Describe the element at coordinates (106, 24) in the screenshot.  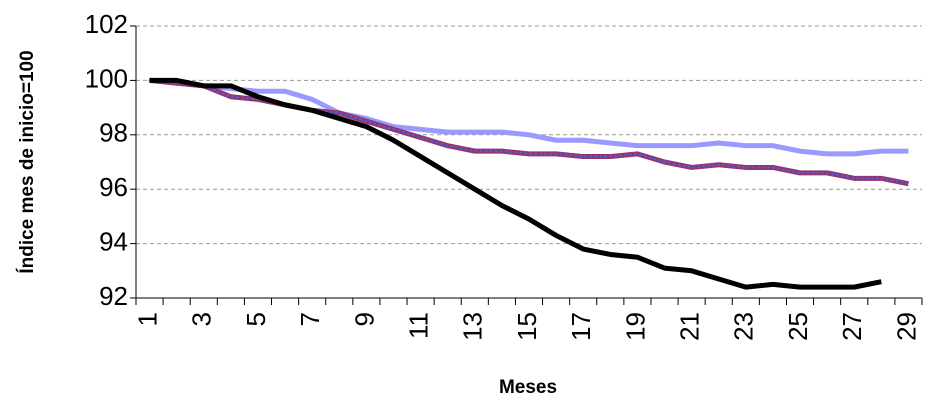
I see `y-tick-label: 102` at that location.